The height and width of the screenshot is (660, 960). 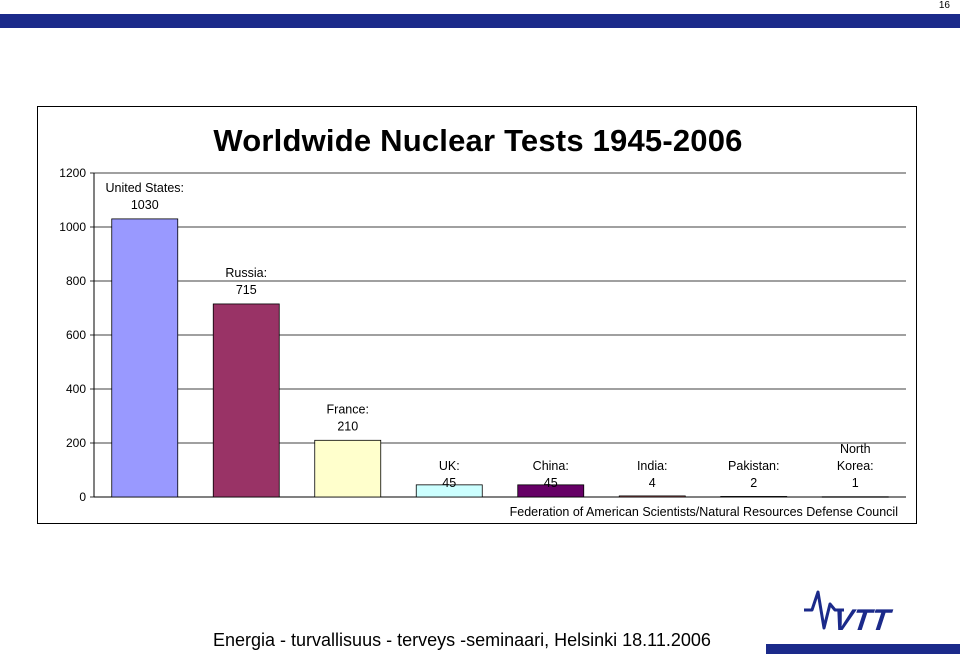 What do you see at coordinates (753, 466) in the screenshot?
I see `data-label: Pakistan:` at bounding box center [753, 466].